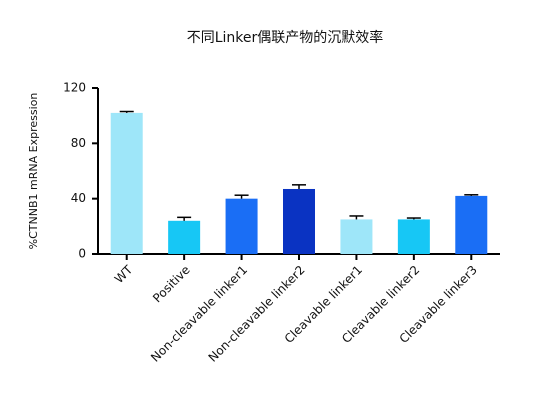 Image resolution: width=533 pixels, height=404 pixels. I want to click on y-tick-label: 80, so click(78, 143).